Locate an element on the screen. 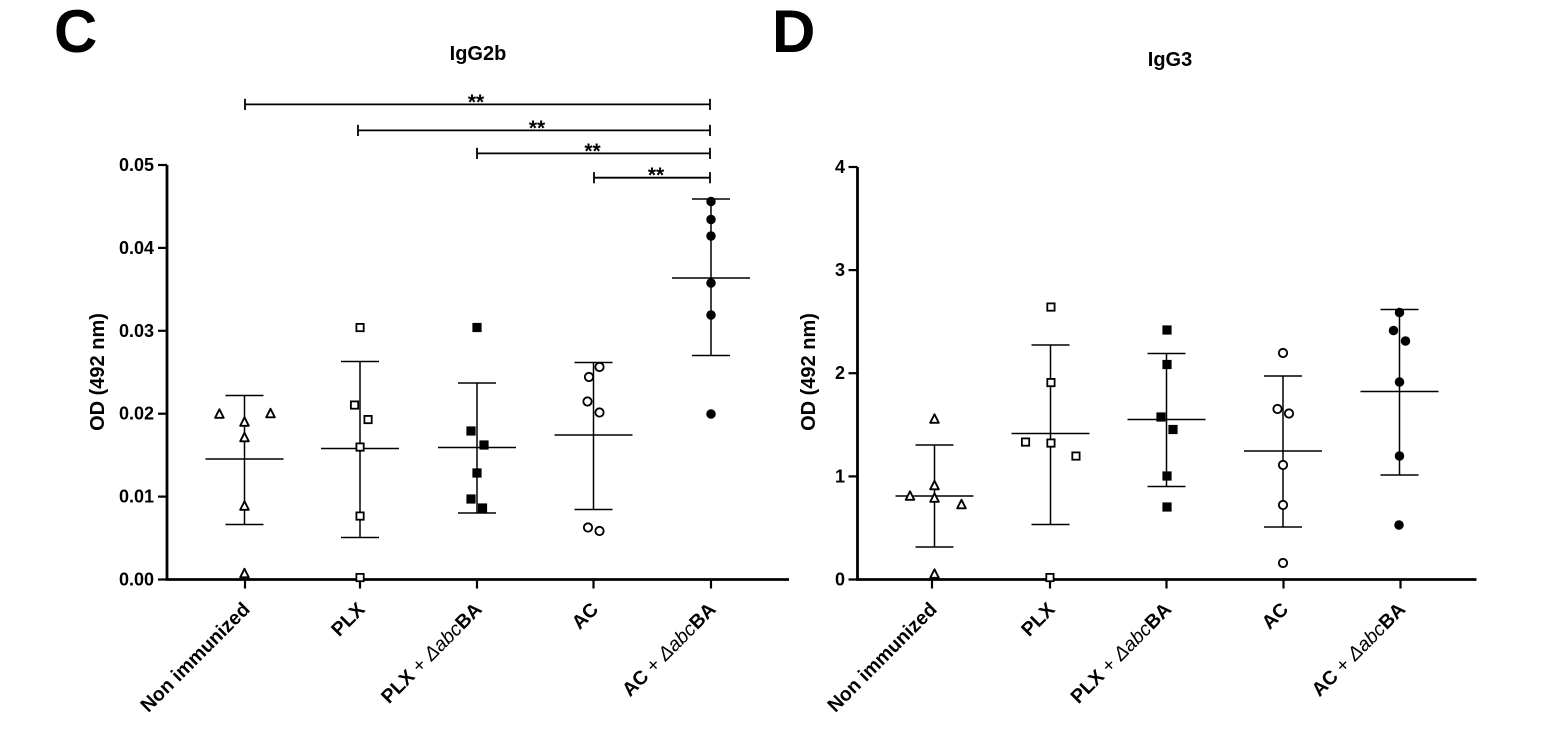 This screenshot has height=749, width=1559. svg-text: 0.04 is located at coordinates (136, 248).